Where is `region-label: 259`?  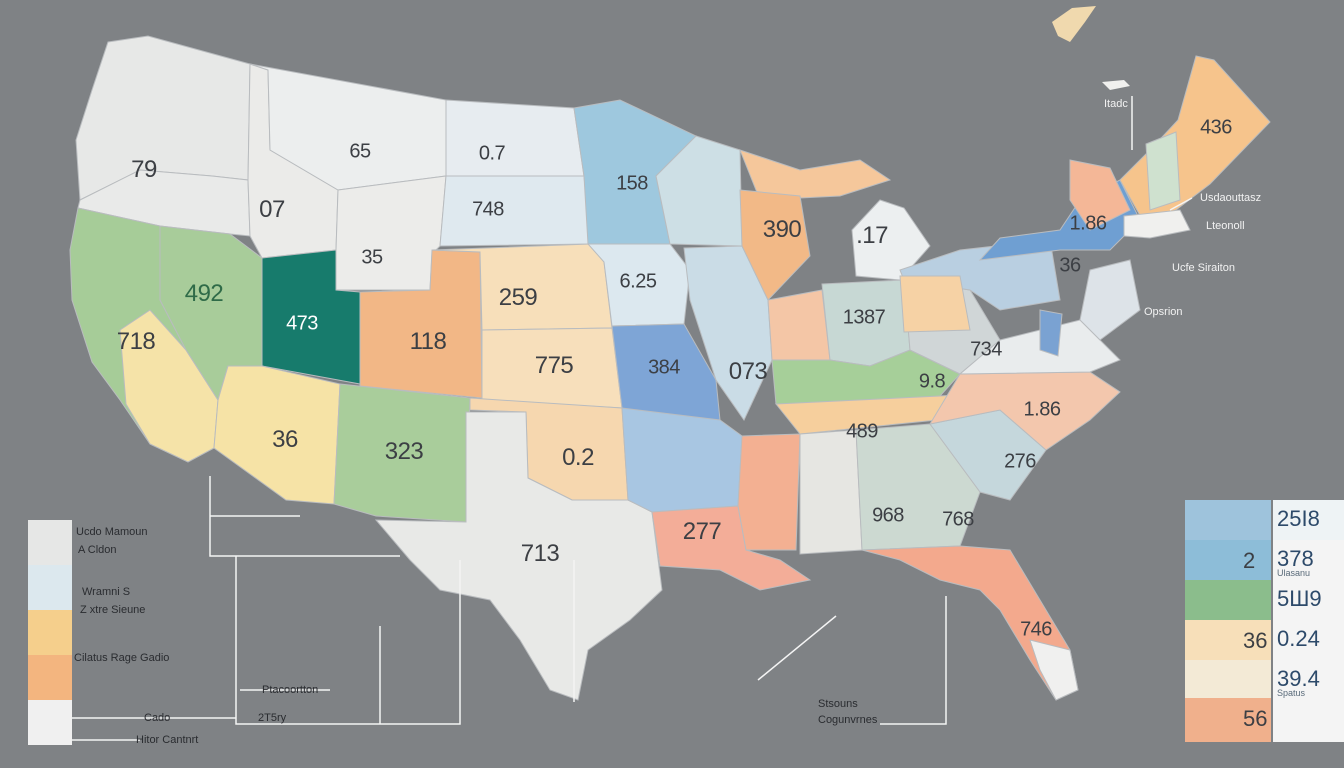
region-label: 259 is located at coordinates (518, 297).